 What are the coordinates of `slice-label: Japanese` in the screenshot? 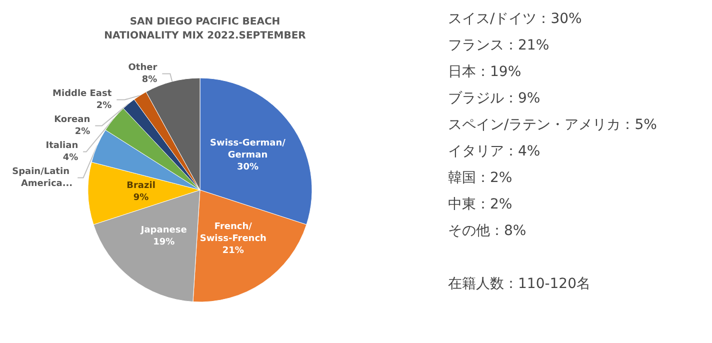 It's located at (163, 231).